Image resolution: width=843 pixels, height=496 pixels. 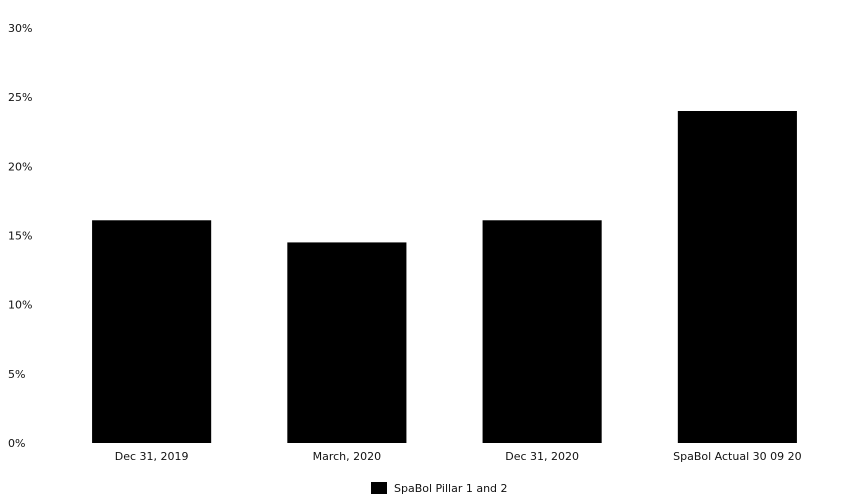 I want to click on x-tick-label: Dec 31, 2020, so click(x=542, y=456).